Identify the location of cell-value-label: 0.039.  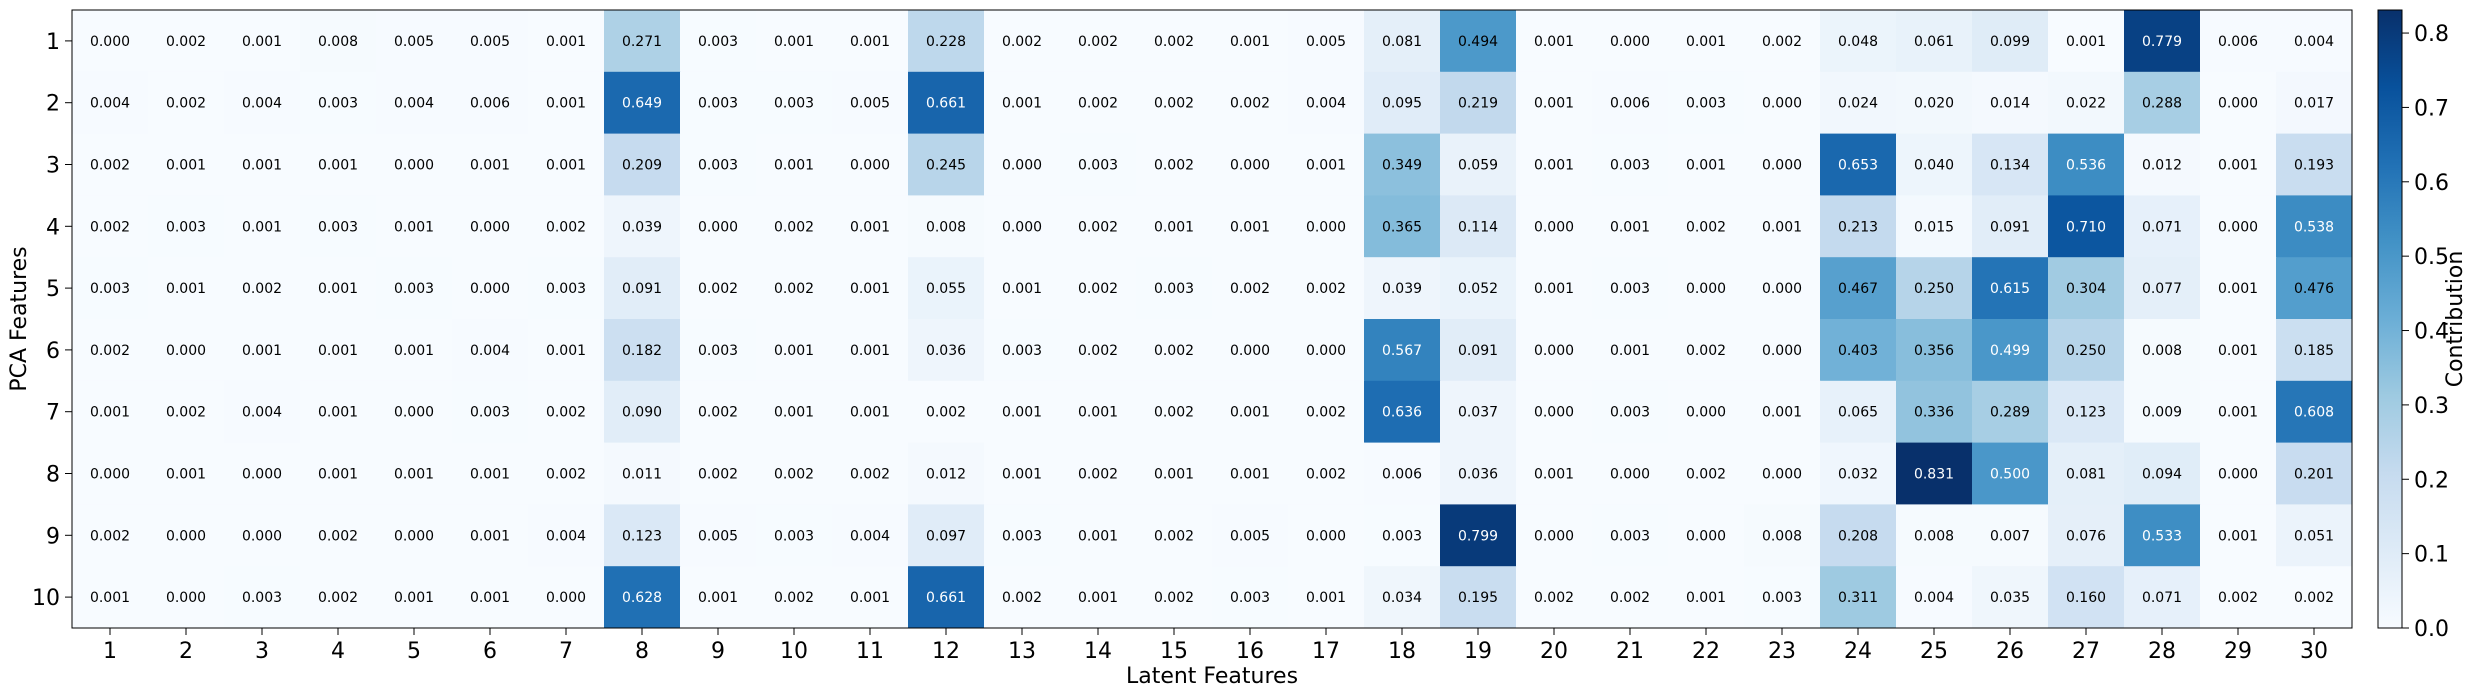
(1402, 289).